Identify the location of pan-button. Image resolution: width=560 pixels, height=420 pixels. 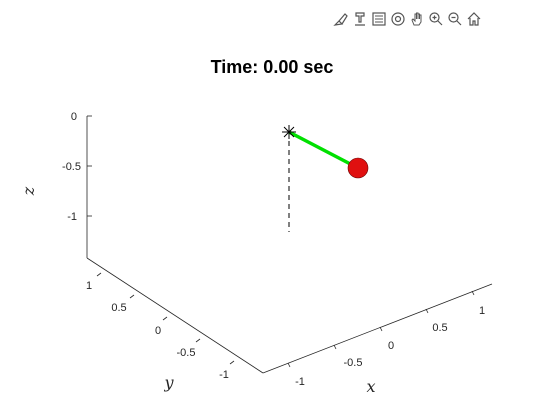
(417, 19).